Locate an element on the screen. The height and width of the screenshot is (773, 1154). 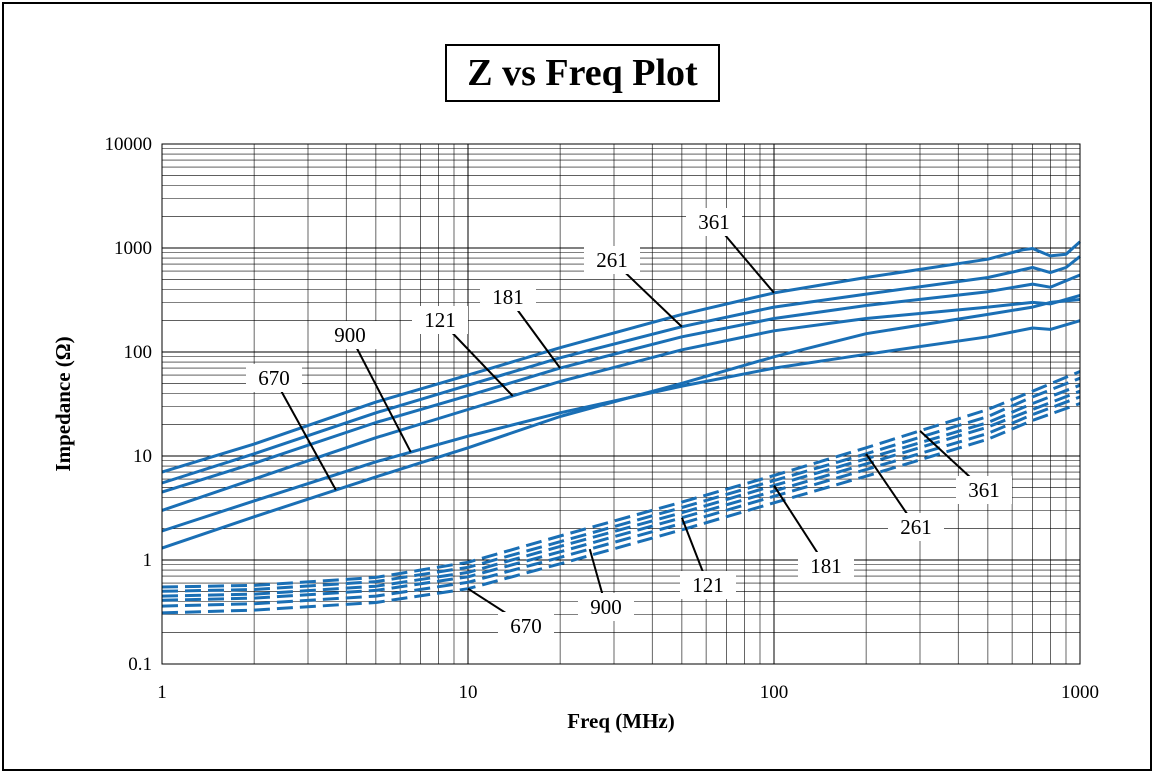
y-tick-label: 0.1 is located at coordinates (140, 664).